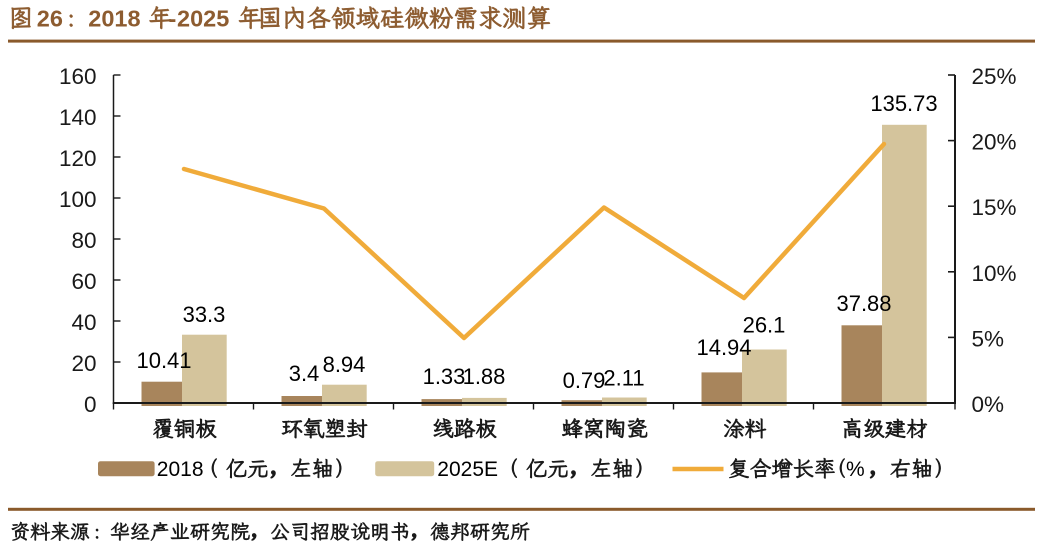  I want to click on svg-text: 25%, so click(994, 76).